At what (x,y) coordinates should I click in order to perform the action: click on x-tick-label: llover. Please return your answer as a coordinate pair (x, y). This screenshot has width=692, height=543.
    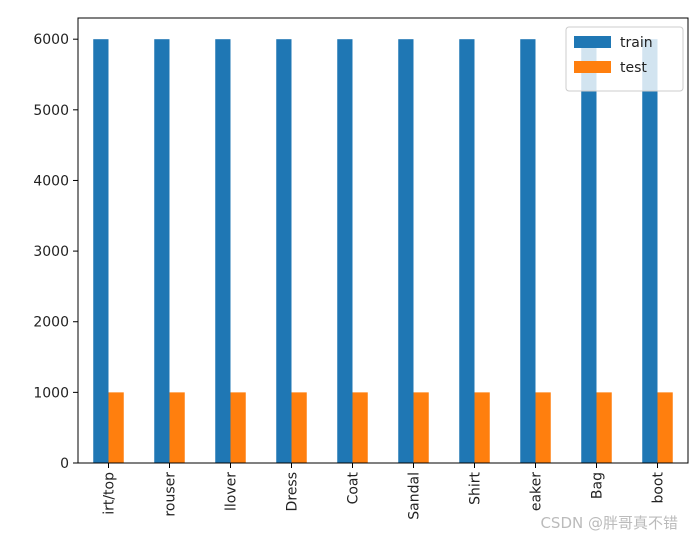
    Looking at the image, I should click on (232, 491).